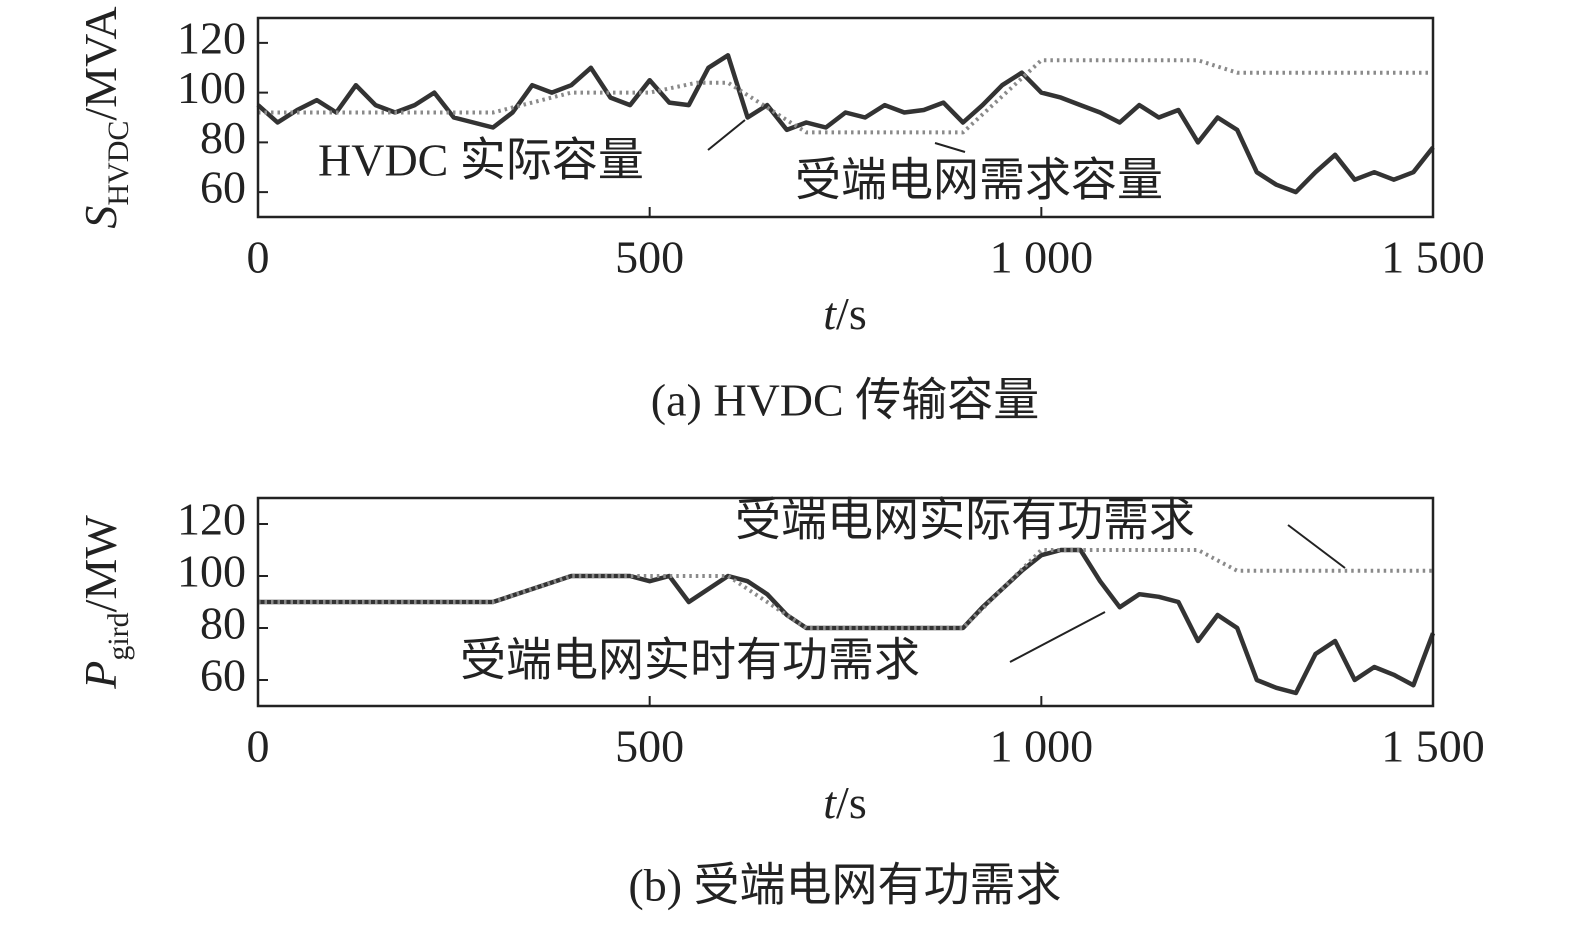  Describe the element at coordinates (100, 217) in the screenshot. I see `y-axis-var: S` at that location.